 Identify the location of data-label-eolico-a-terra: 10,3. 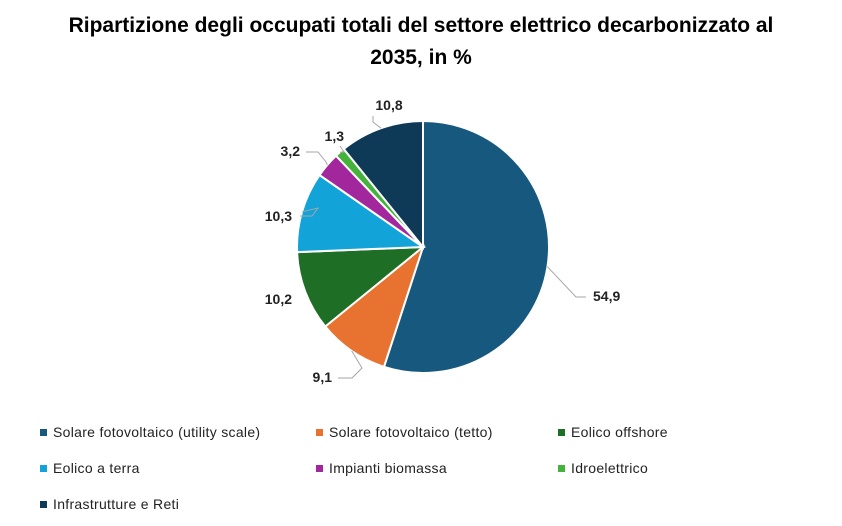
(278, 216).